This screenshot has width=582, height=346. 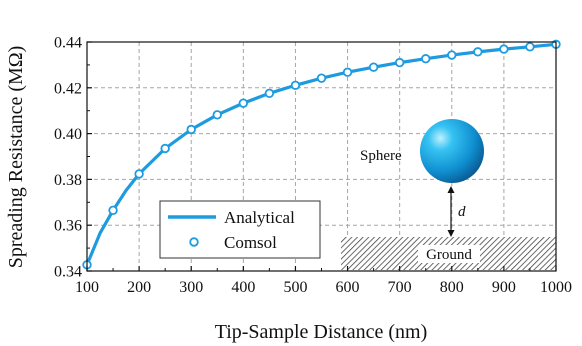 I want to click on y-tick-label: 0.34, so click(x=68, y=272).